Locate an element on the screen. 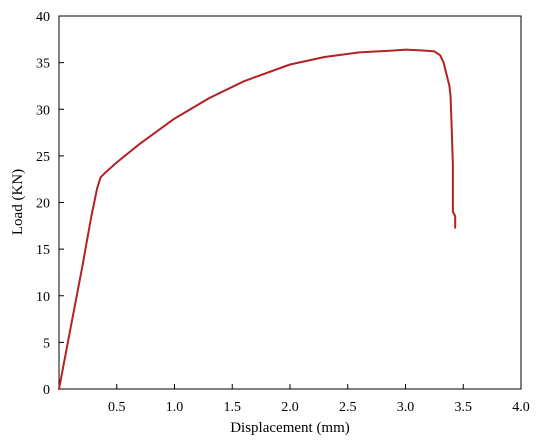 The height and width of the screenshot is (441, 550). x-axis-title: Displacement (mm) is located at coordinates (290, 428).